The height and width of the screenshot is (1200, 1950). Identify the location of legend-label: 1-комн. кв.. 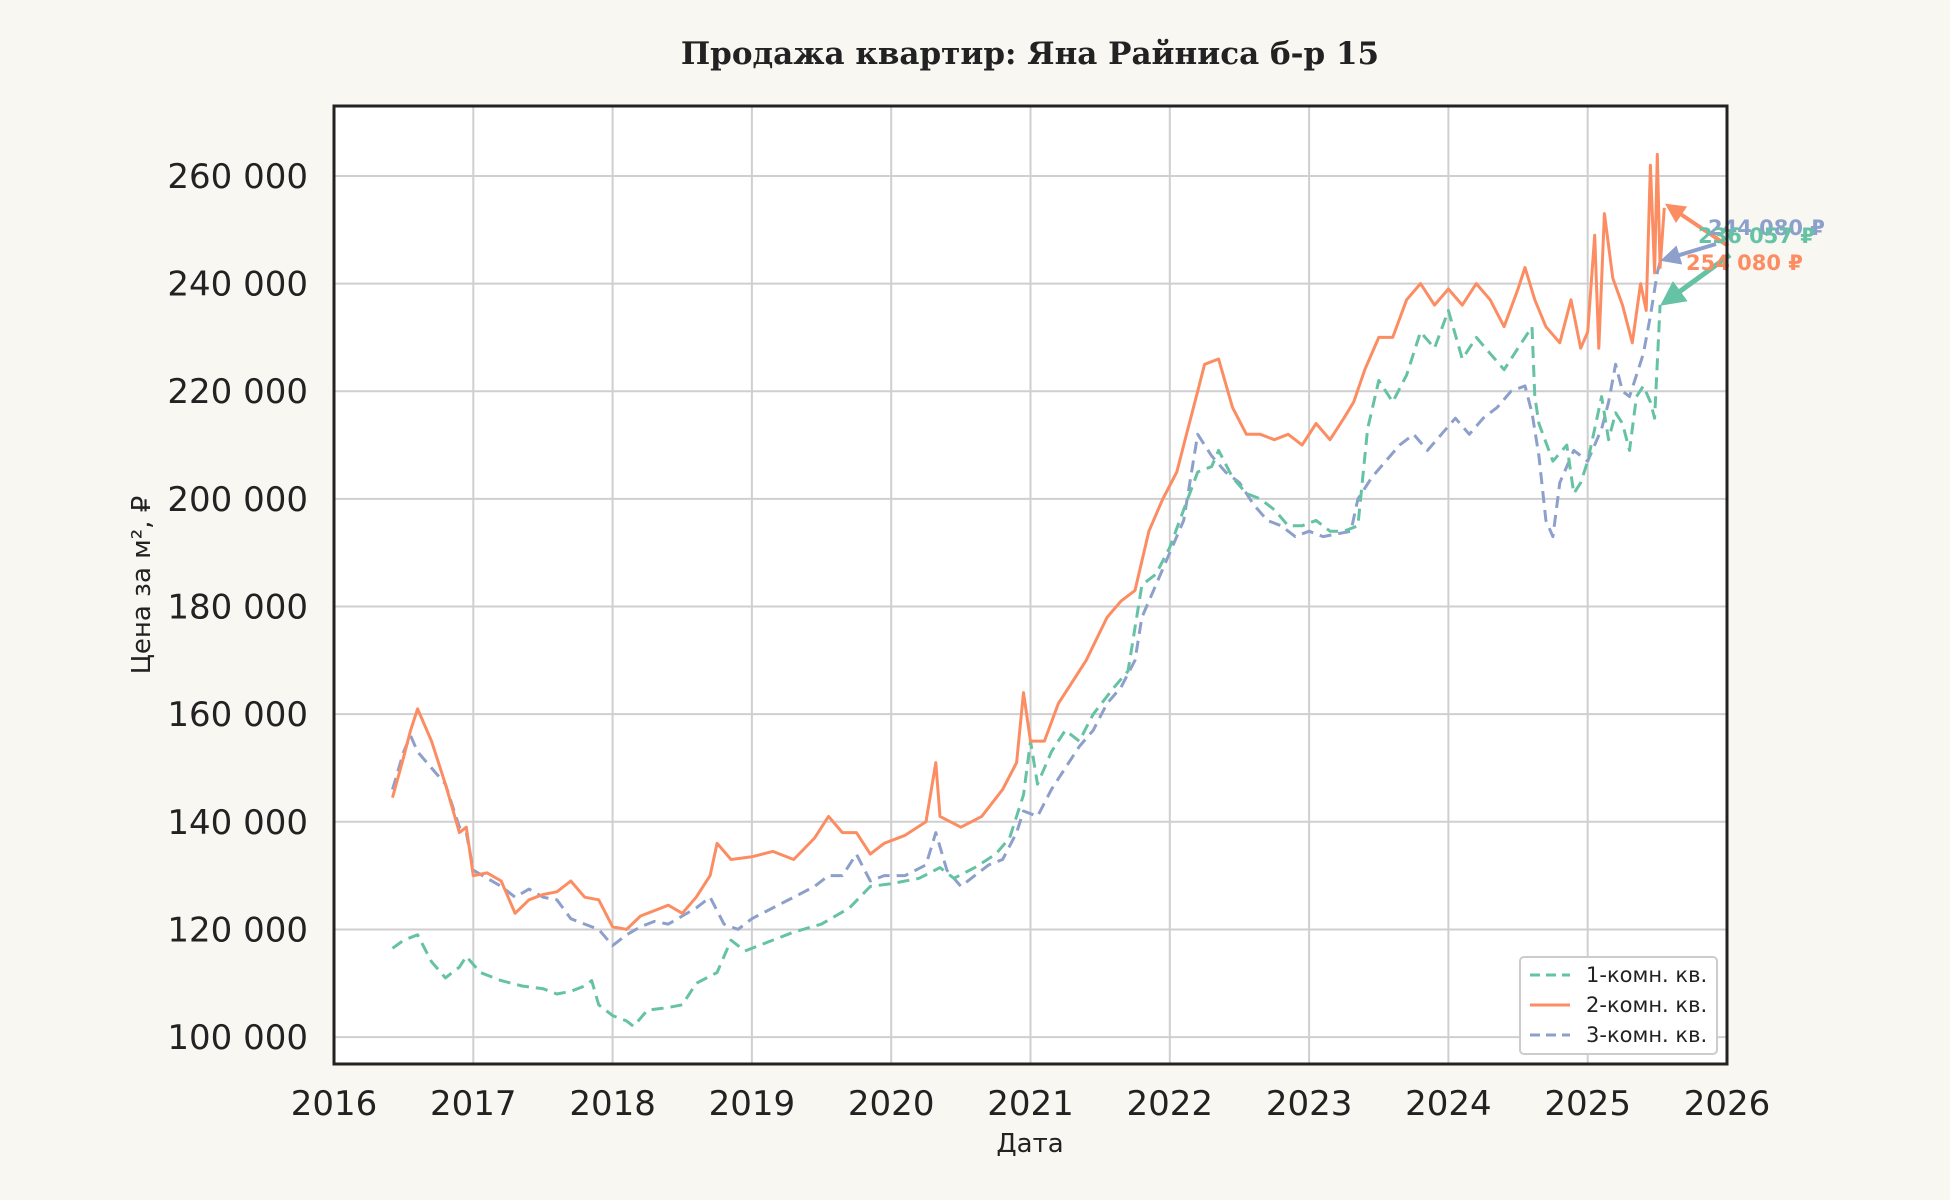
(1646, 975).